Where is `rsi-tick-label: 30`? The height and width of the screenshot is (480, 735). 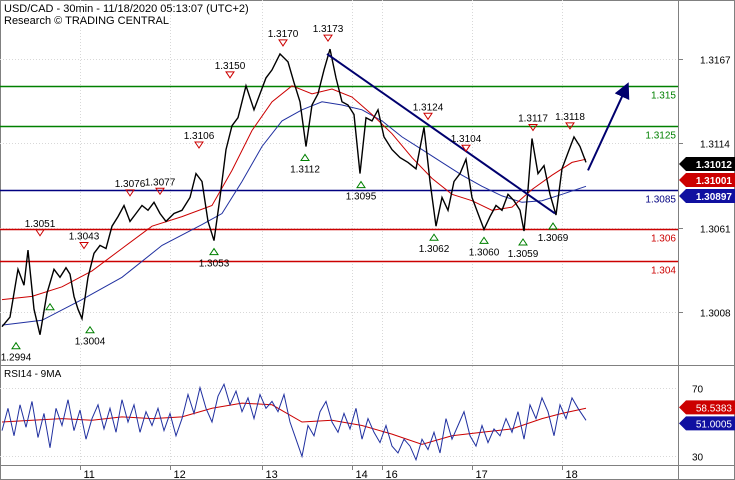
rsi-tick-label: 30 is located at coordinates (698, 458).